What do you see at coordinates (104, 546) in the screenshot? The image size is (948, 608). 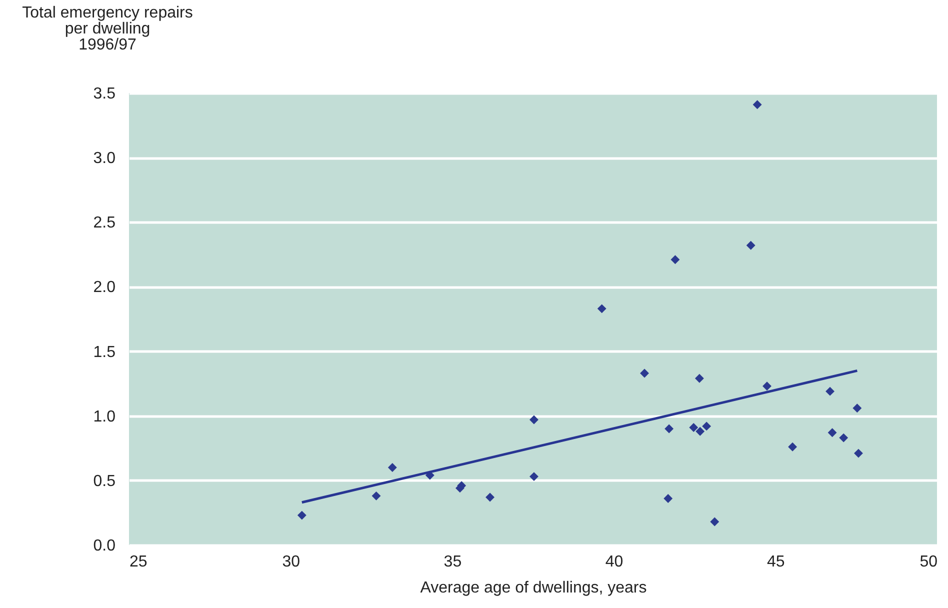 I see `y-tick-label: 0.0` at bounding box center [104, 546].